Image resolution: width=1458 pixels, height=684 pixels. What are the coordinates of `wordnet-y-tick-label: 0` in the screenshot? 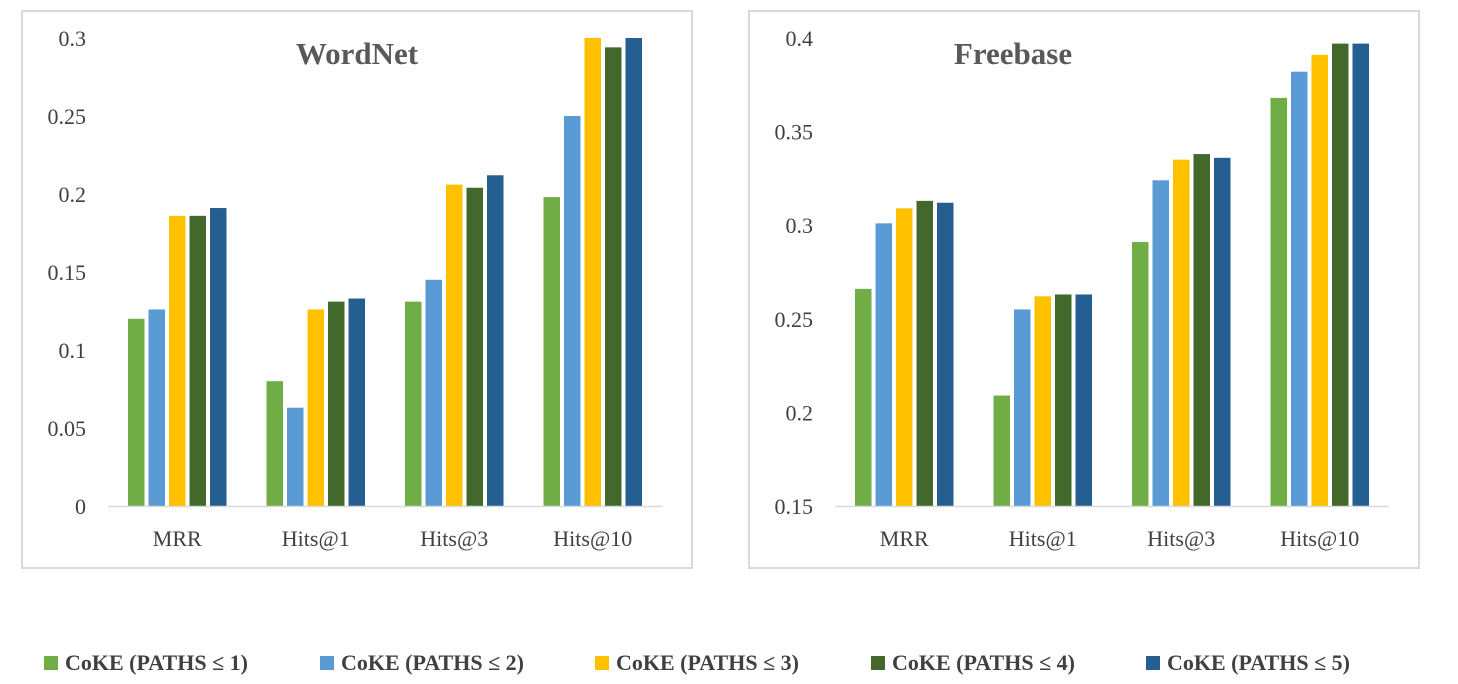 It's located at (80, 506).